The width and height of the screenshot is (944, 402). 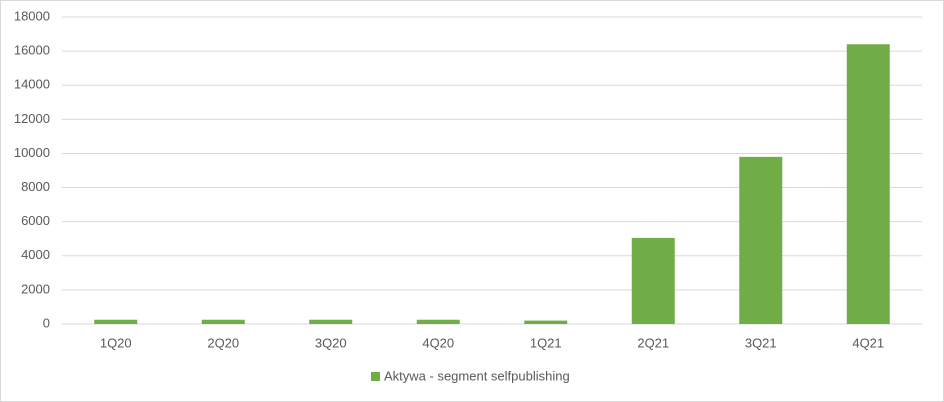 I want to click on y-tick-label: 16000, so click(x=32, y=50).